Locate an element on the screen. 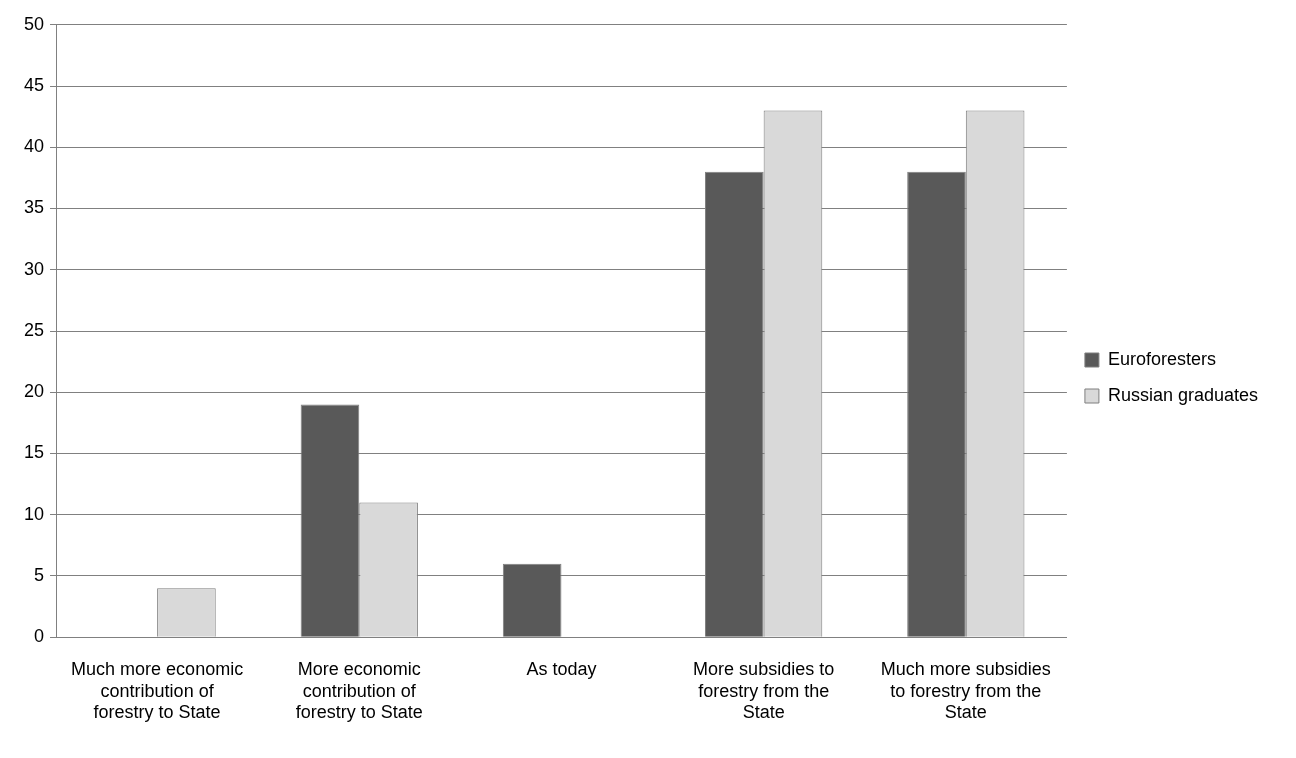  y-tick-label: 20 is located at coordinates (34, 391).